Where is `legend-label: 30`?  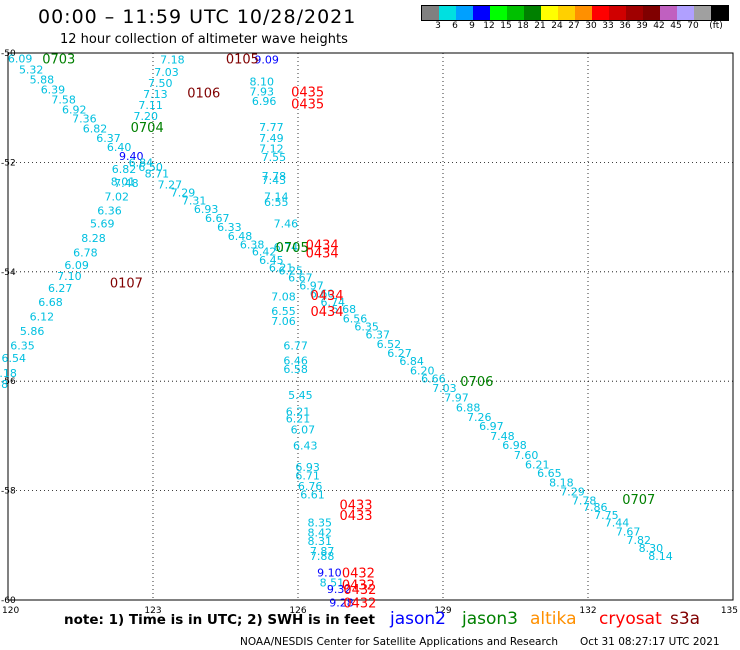
legend-label: 30 is located at coordinates (591, 26).